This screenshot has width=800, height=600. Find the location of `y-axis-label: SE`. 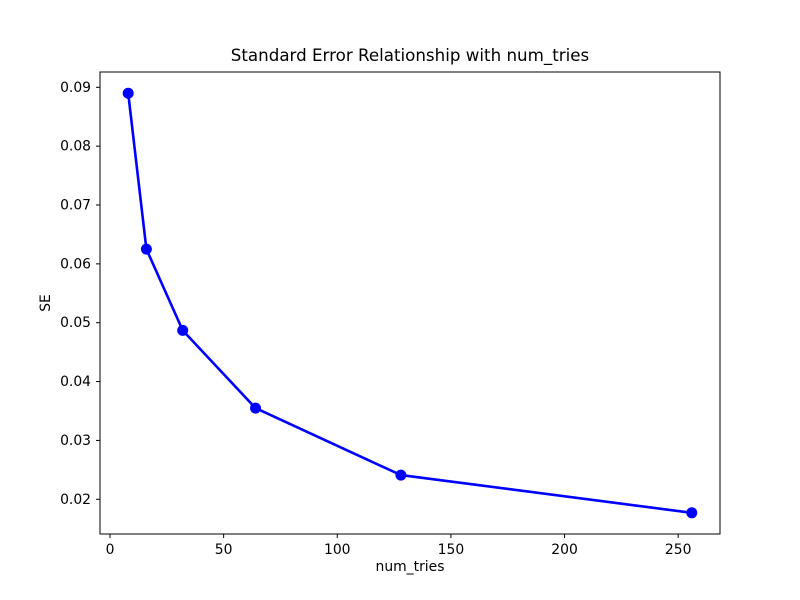

y-axis-label: SE is located at coordinates (46, 303).